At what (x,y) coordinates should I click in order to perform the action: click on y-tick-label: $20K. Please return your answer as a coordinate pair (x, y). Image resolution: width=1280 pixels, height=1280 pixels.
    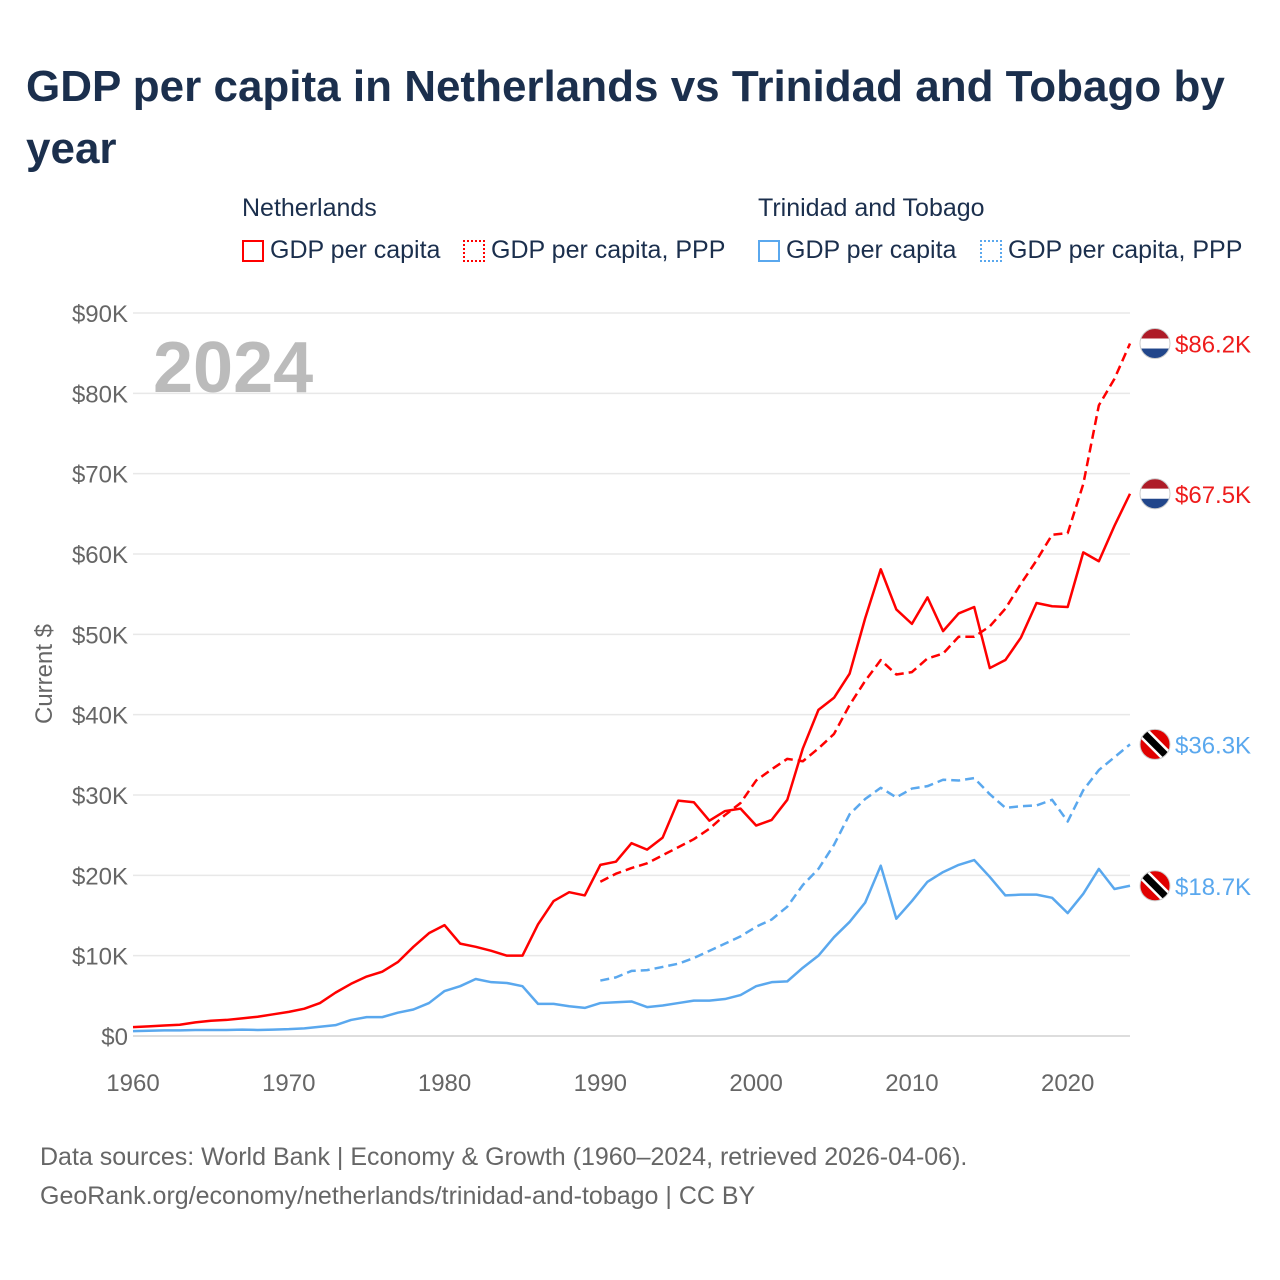
    Looking at the image, I should click on (100, 876).